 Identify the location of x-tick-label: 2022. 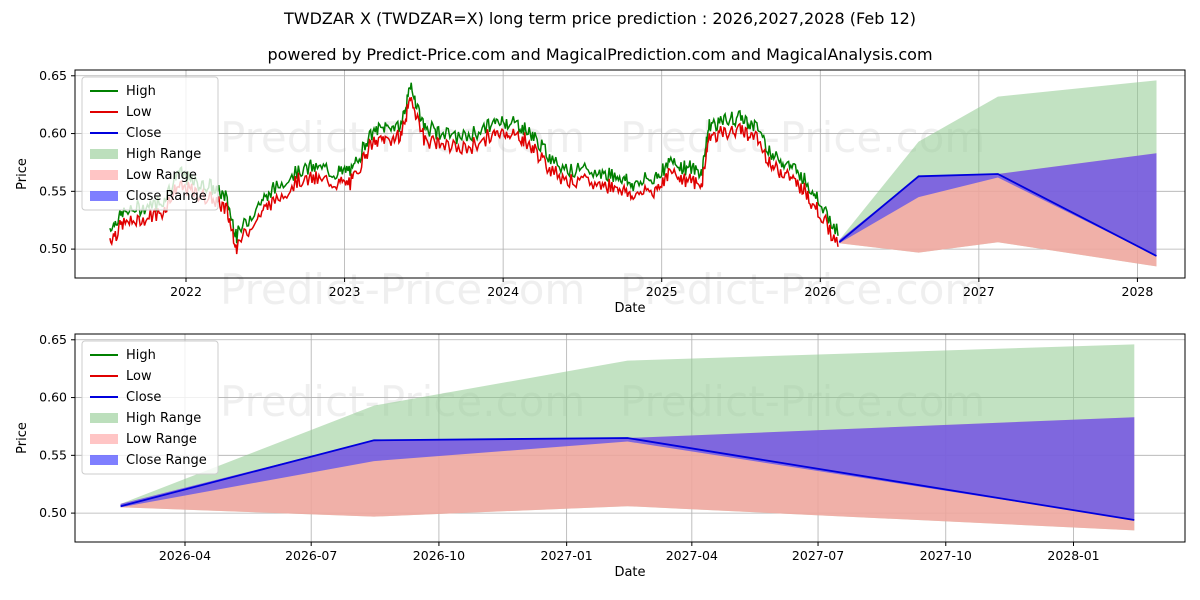
(186, 291).